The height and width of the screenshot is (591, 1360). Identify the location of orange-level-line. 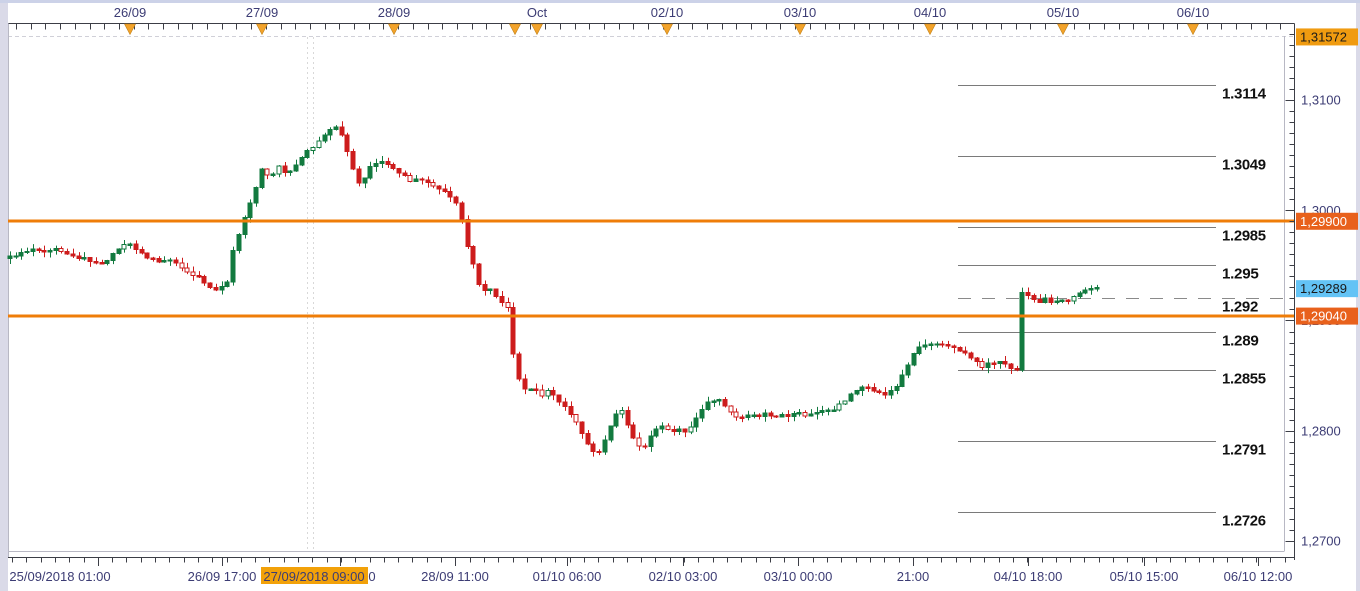
(651, 221).